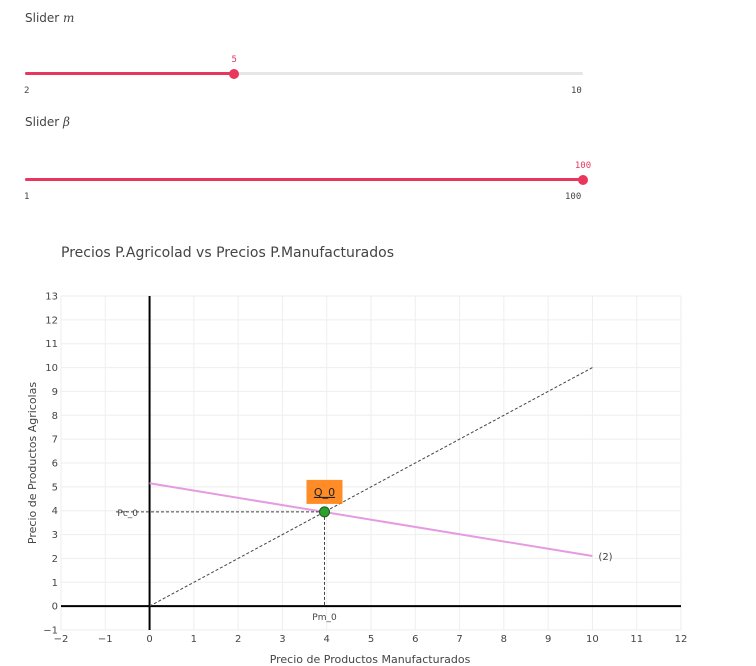  What do you see at coordinates (573, 197) in the screenshot?
I see `slider-beta-max-label: 100` at bounding box center [573, 197].